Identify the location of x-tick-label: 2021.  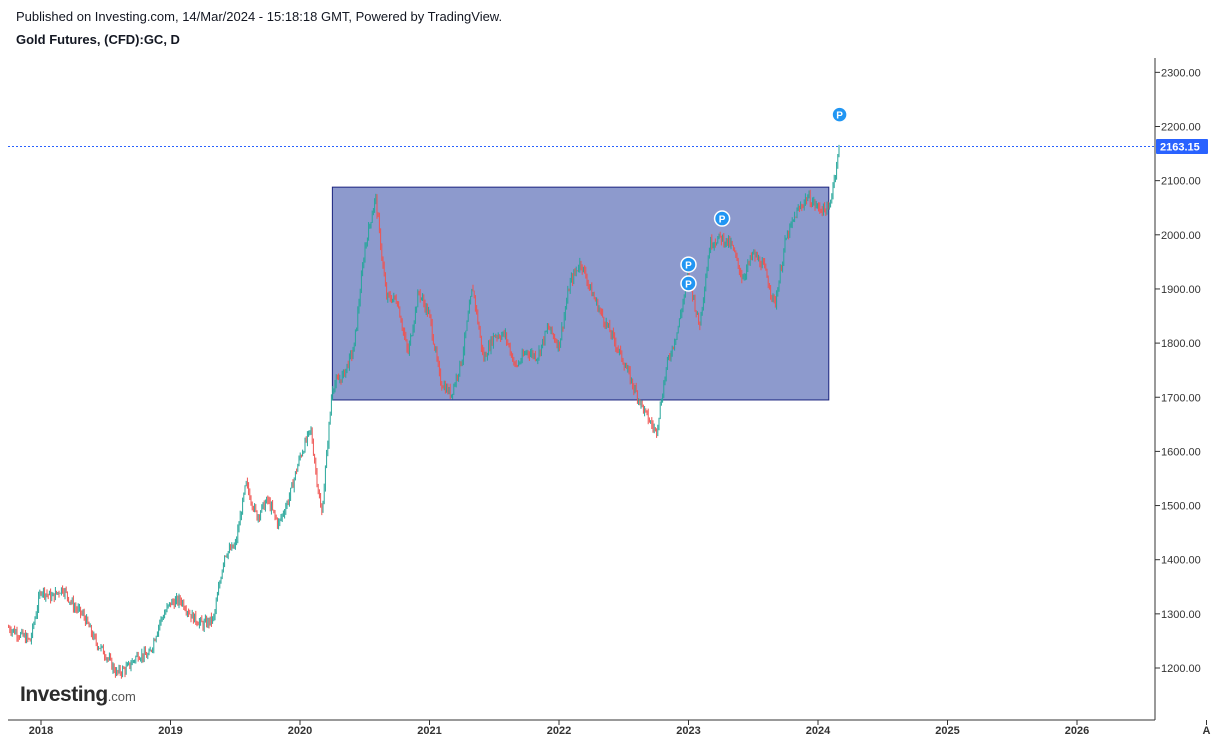
(429, 731).